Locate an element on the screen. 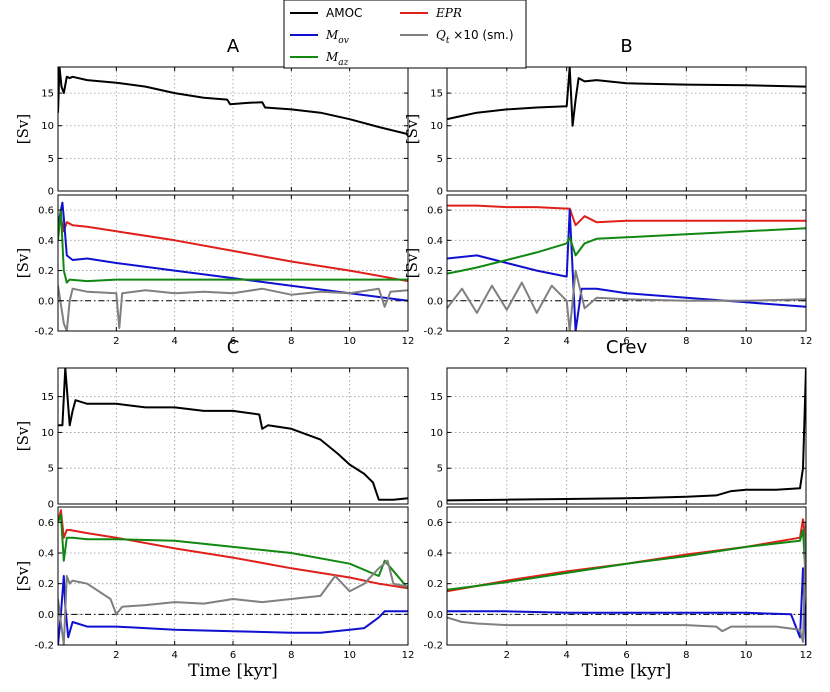 The height and width of the screenshot is (692, 830). panel-1-bottom-axes: -0.2 0.0 0.2 0.4 0.6 2 4 6 8 10 12 [Sv] is located at coordinates (608, 270).